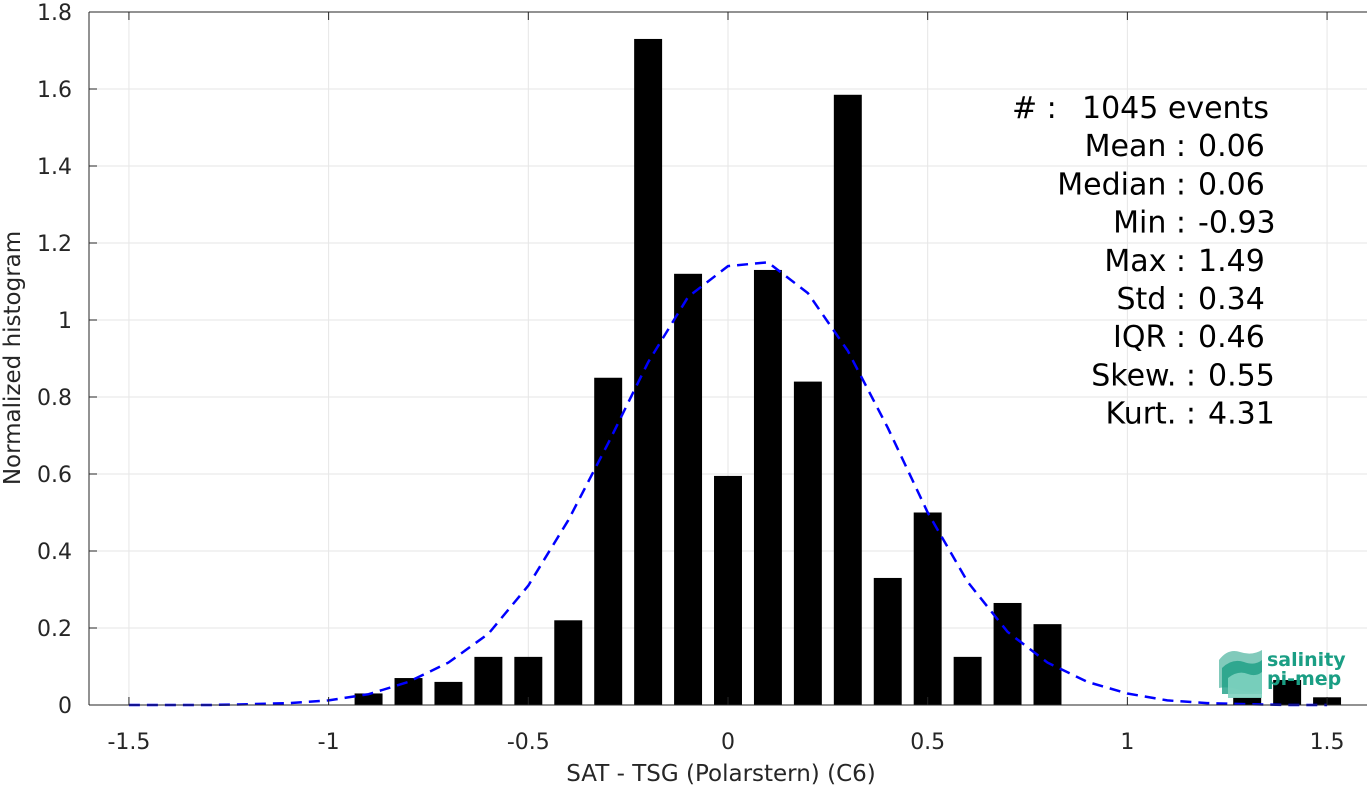  I want to click on y-tick-label: 0.2, so click(54, 629).